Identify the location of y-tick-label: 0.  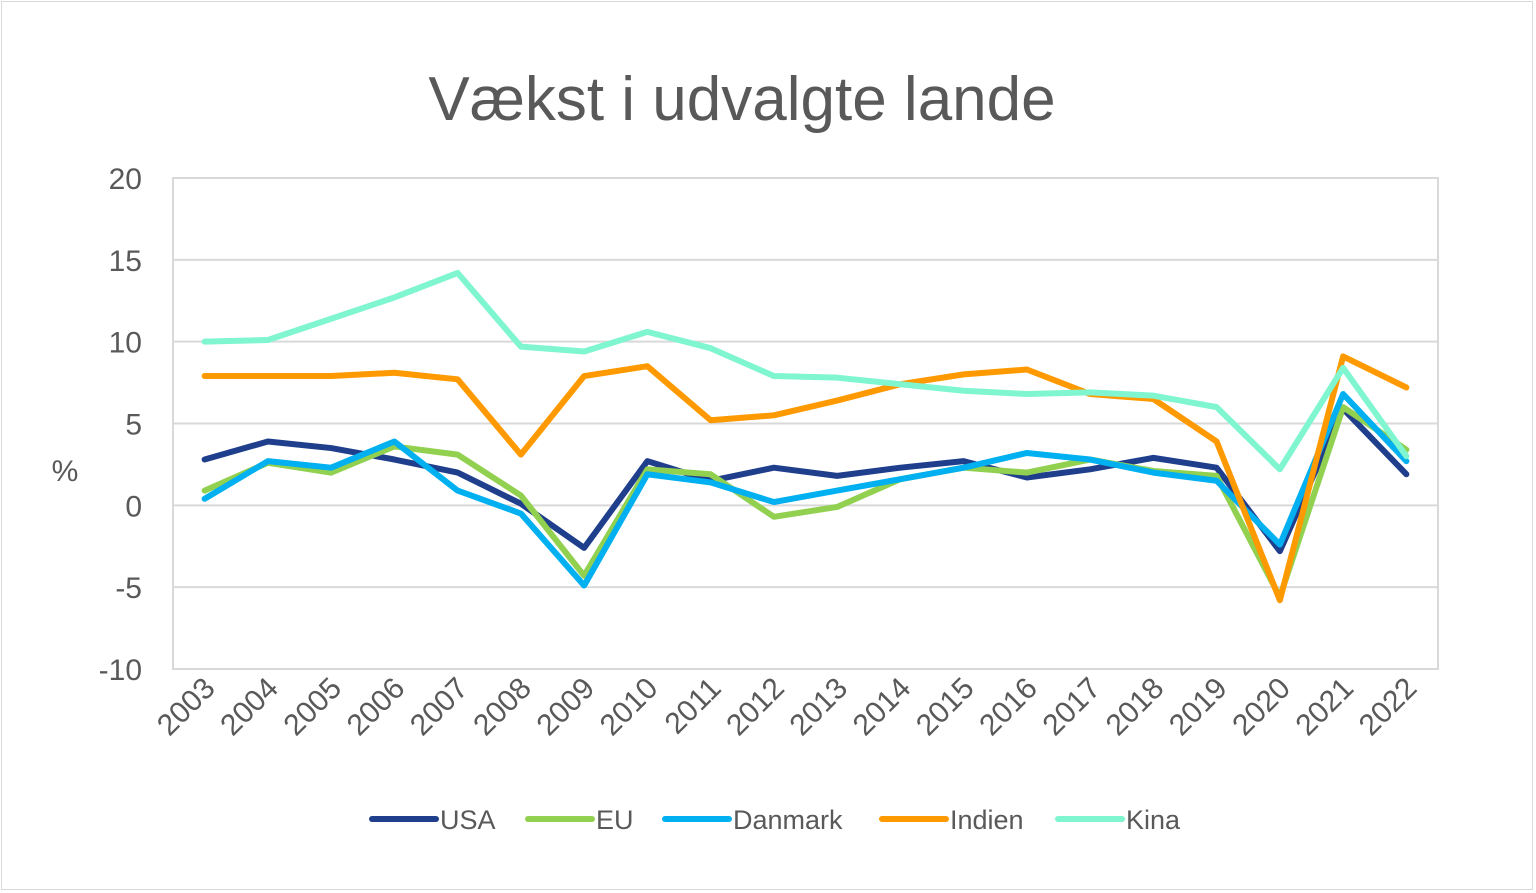
(133, 506).